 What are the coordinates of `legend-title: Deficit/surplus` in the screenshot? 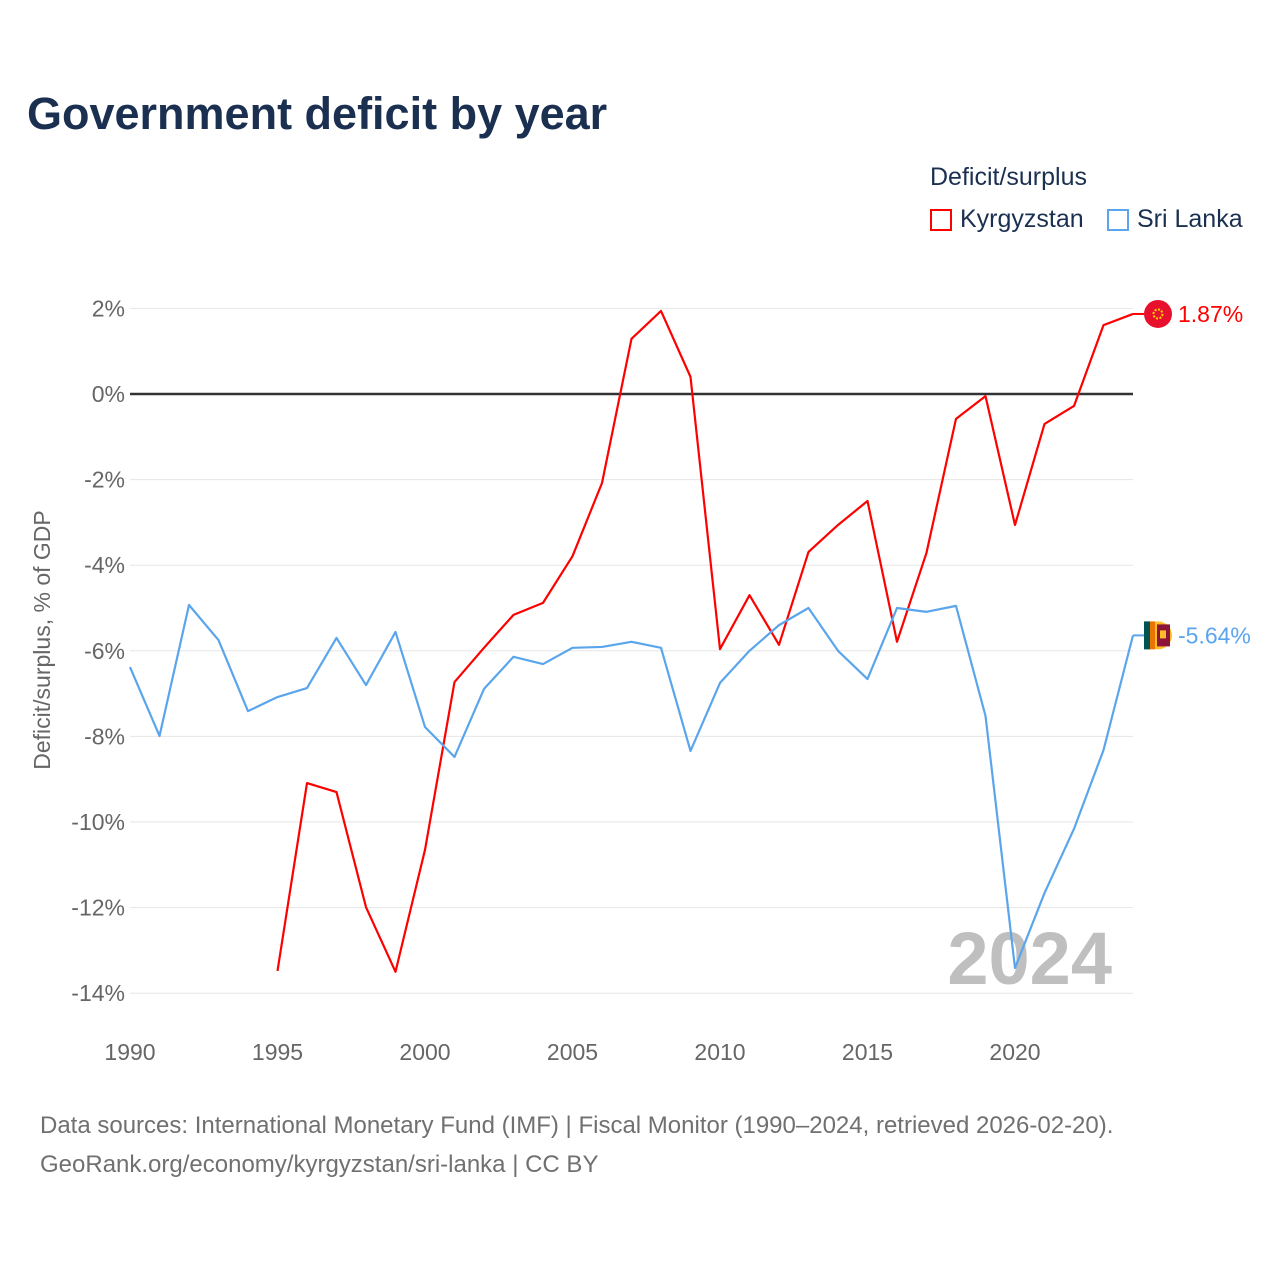 It's located at (1008, 177).